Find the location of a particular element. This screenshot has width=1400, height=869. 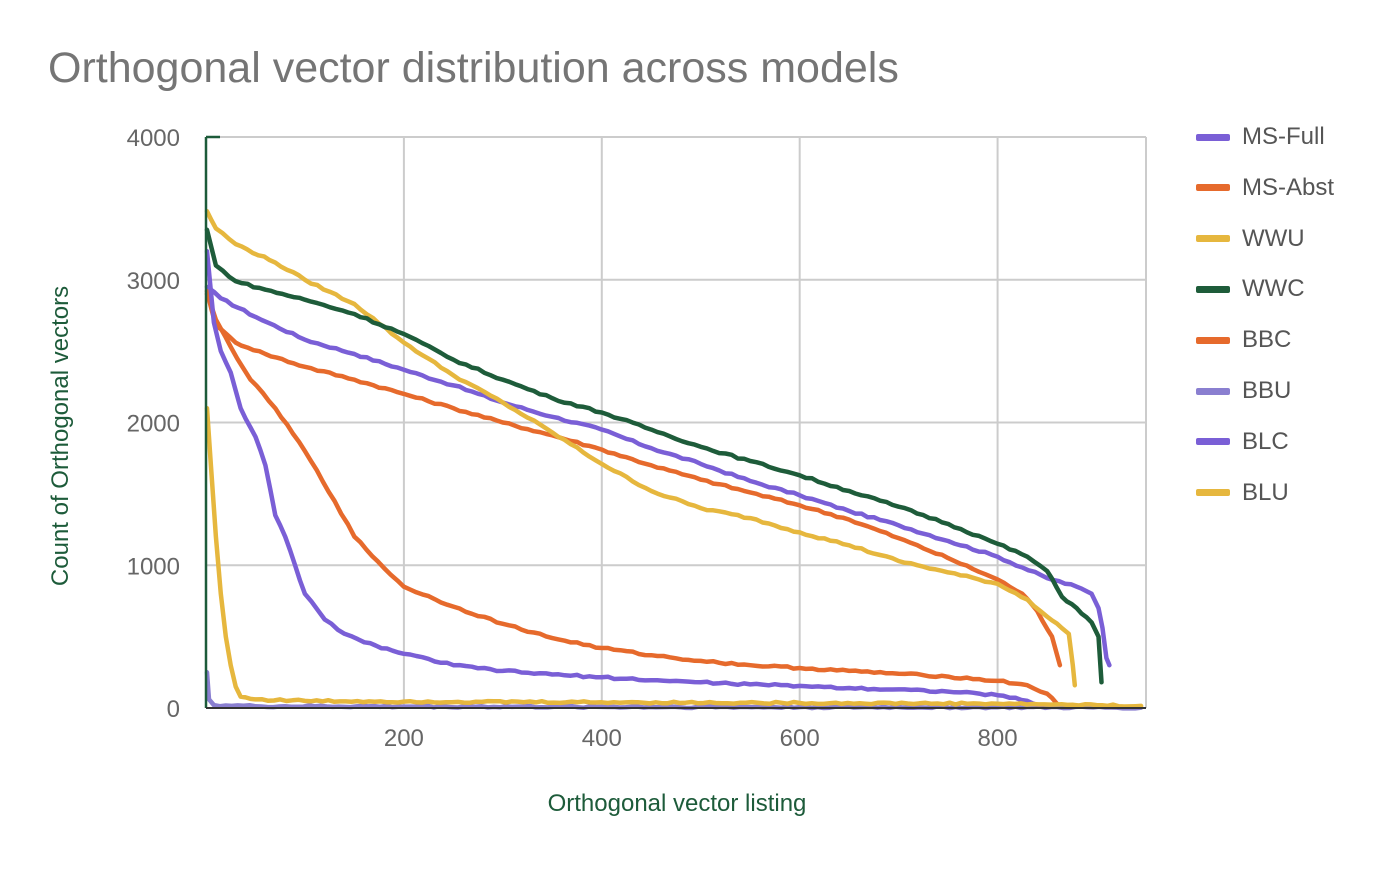

legend-item: WWC is located at coordinates (1250, 289).